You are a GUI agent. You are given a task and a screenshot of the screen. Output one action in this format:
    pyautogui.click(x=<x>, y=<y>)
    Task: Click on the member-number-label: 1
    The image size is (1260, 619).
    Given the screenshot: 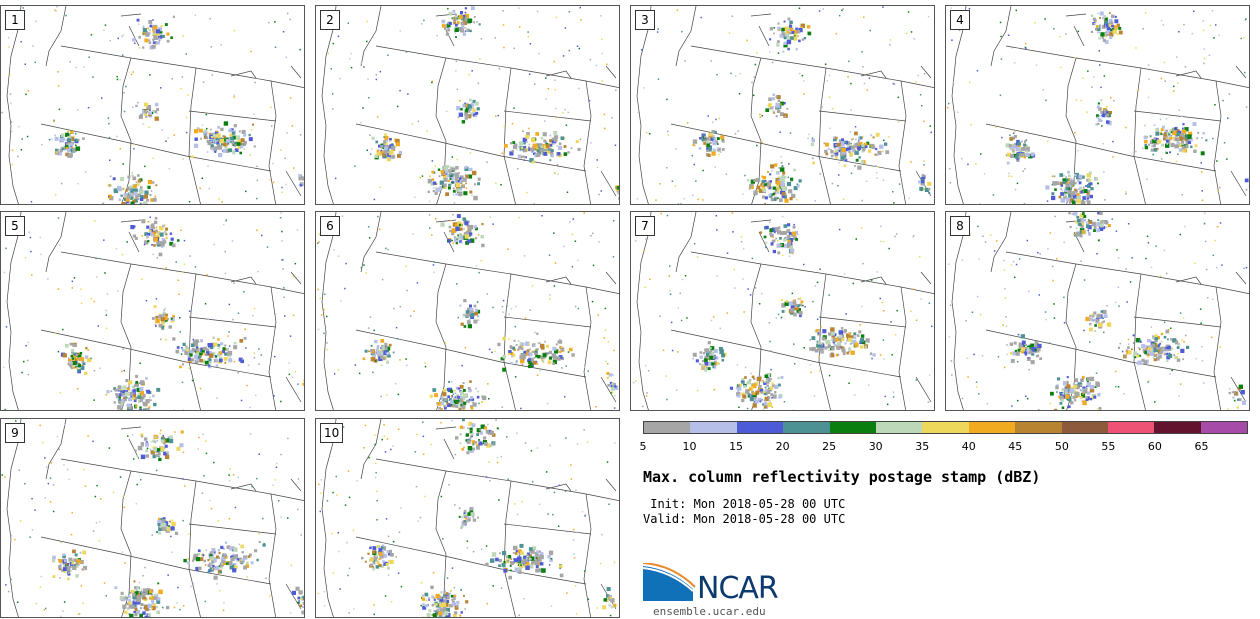 What is the action you would take?
    pyautogui.click(x=15, y=20)
    